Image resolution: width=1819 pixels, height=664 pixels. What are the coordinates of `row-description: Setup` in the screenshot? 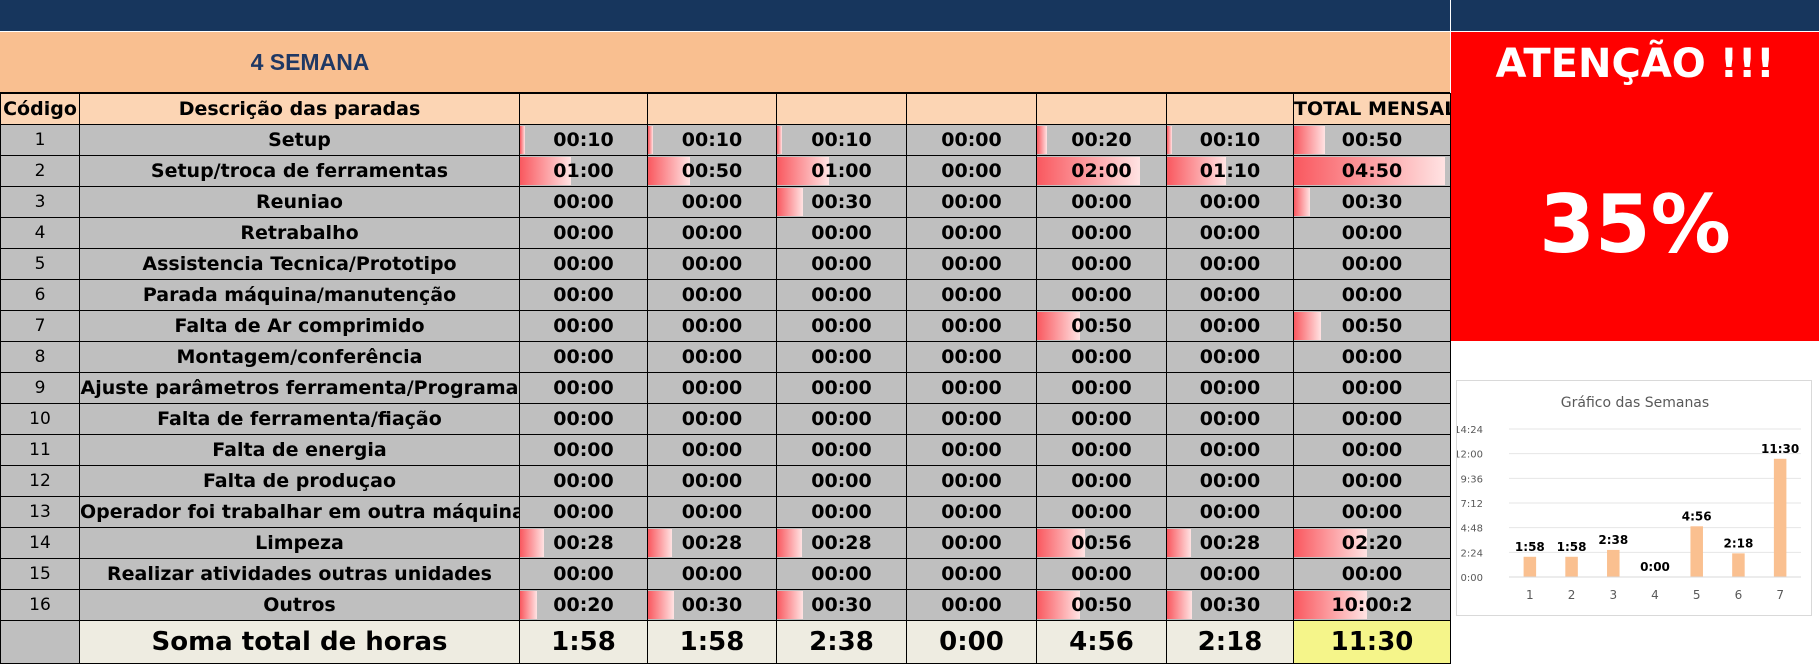 It's located at (299, 140).